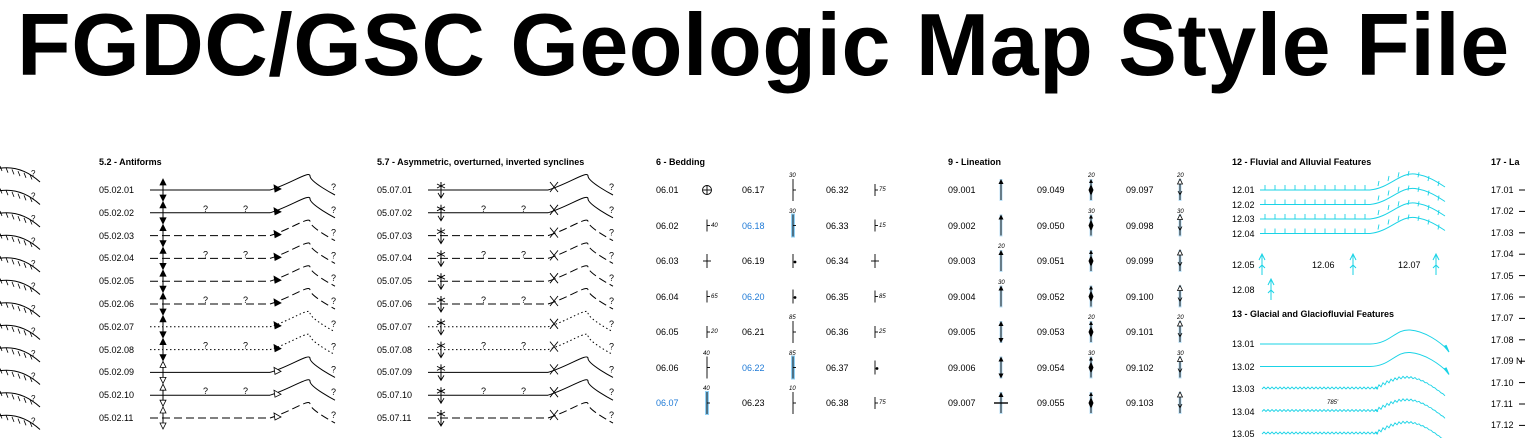 The height and width of the screenshot is (439, 1525). What do you see at coordinates (667, 332) in the screenshot?
I see `bedding-code: 06.05` at bounding box center [667, 332].